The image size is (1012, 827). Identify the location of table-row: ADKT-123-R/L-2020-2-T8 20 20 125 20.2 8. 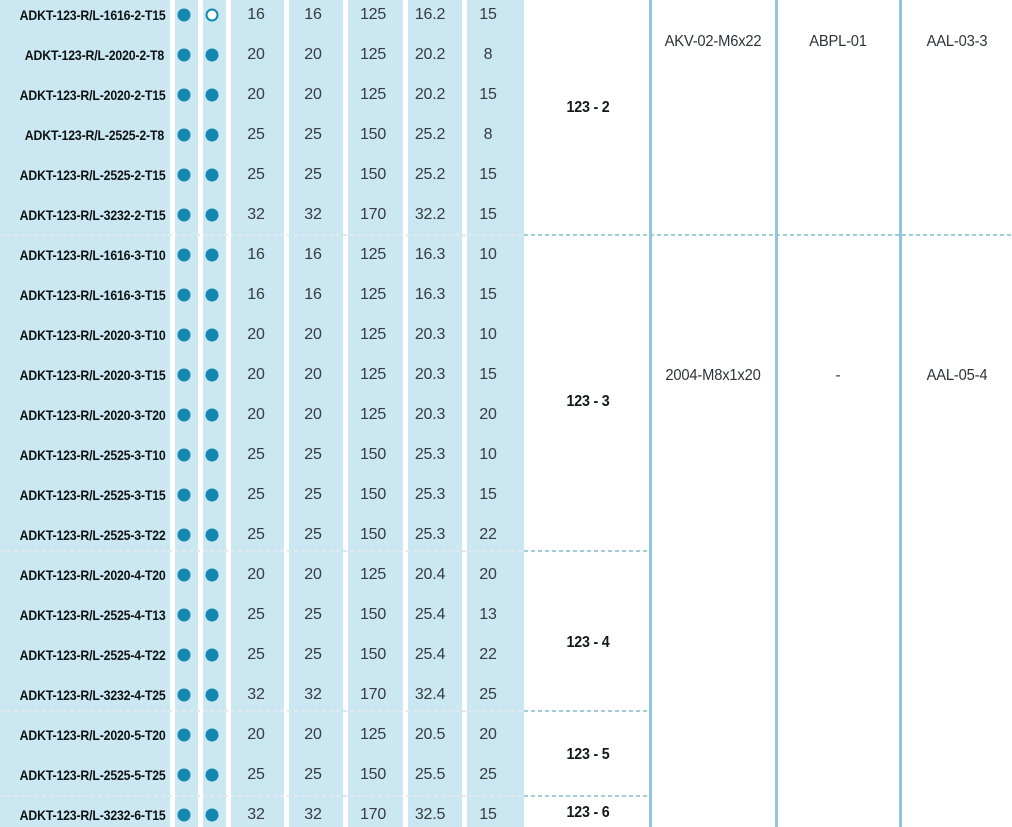
(262, 55).